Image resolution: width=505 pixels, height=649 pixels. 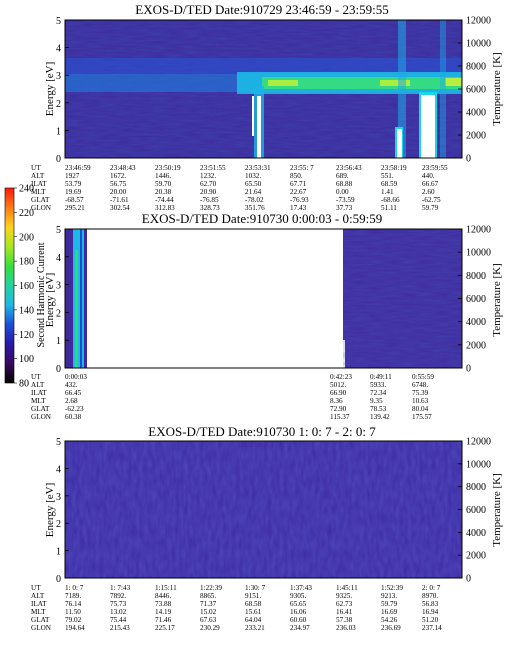 I want to click on orbit-cell: 1232., so click(x=208, y=176).